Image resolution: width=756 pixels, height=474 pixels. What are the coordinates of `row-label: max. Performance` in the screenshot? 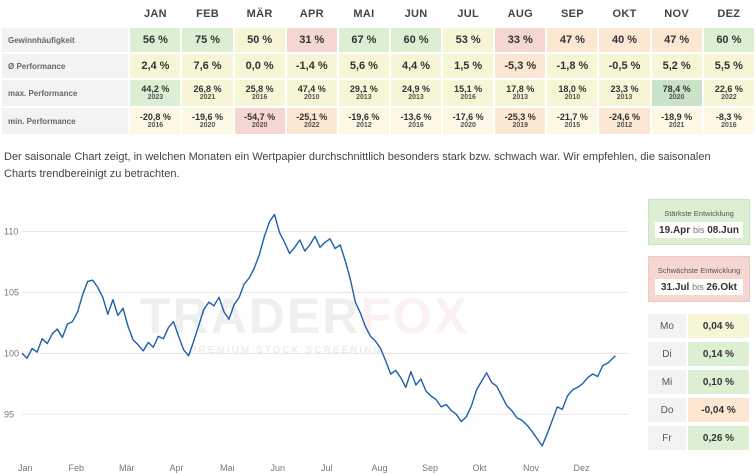 It's located at (65, 93).